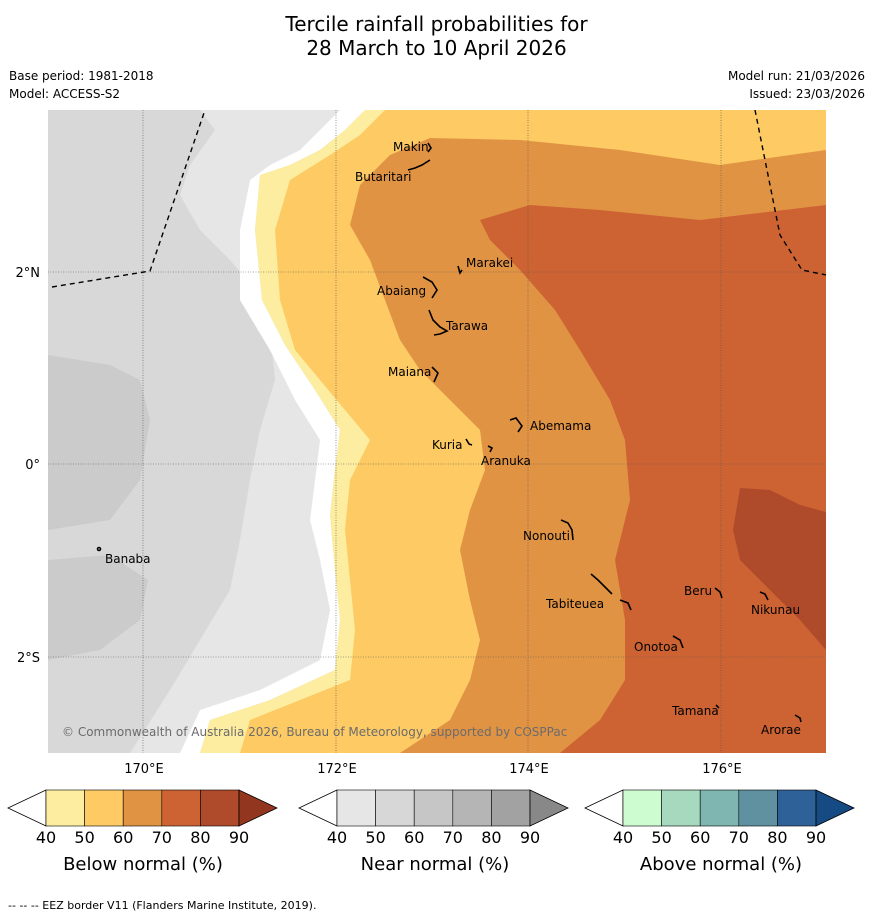  What do you see at coordinates (722, 769) in the screenshot?
I see `lon-label-176e: 176°E` at bounding box center [722, 769].